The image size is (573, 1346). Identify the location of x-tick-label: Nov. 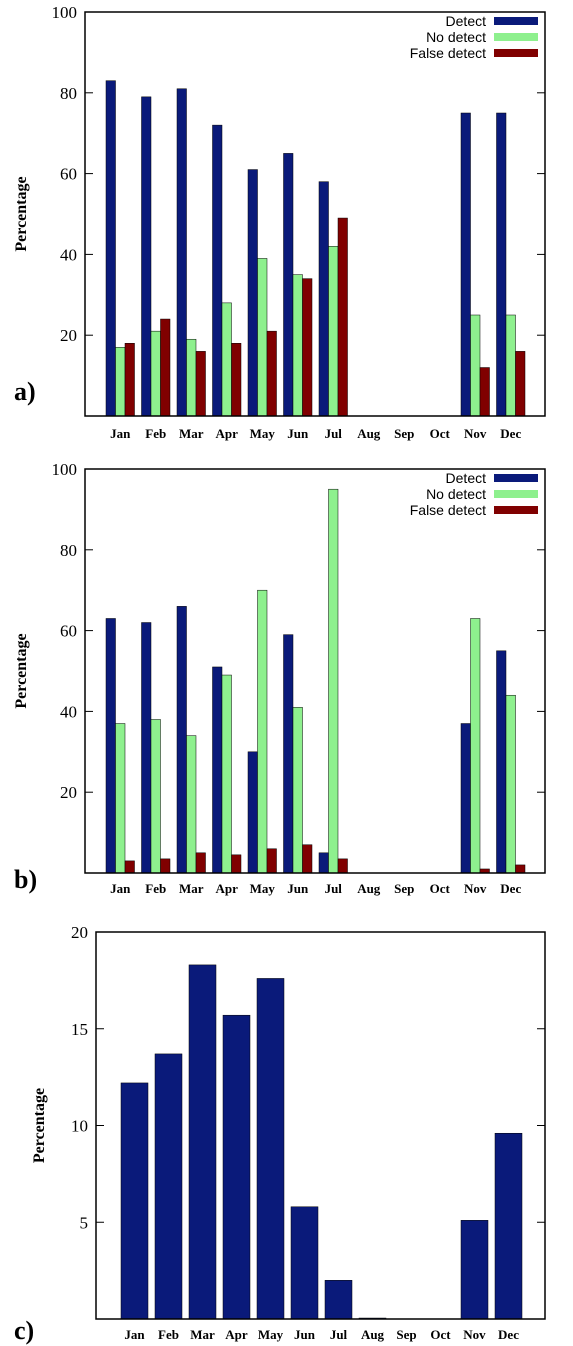
(475, 888).